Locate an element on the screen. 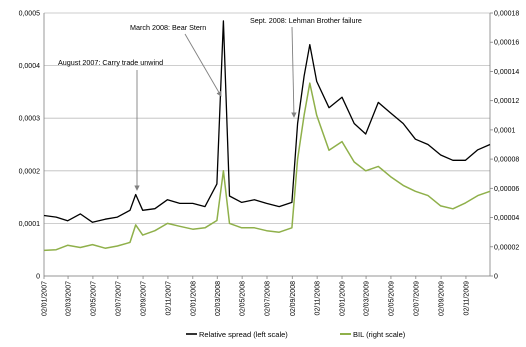 This screenshot has height=347, width=526. x-tick-label: 02/05/2009 is located at coordinates (391, 298).